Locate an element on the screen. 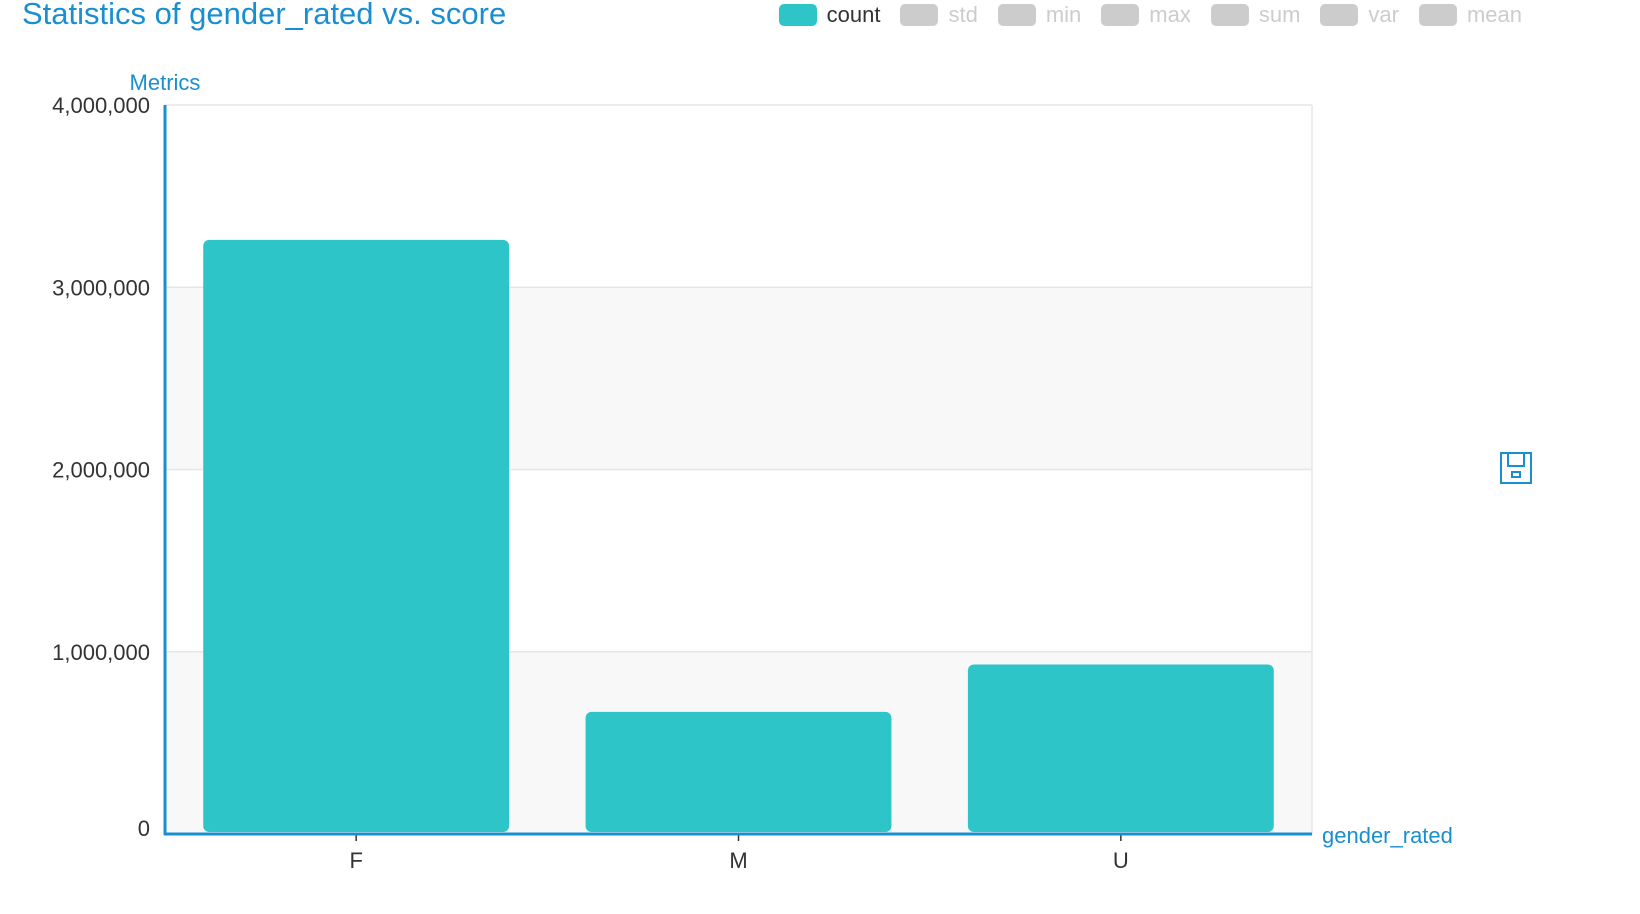 This screenshot has height=914, width=1640. x-axis-title: gender_rated is located at coordinates (1387, 835).